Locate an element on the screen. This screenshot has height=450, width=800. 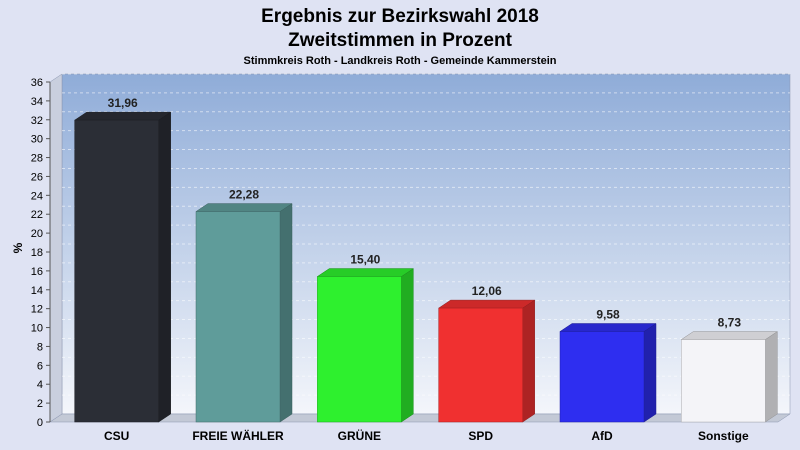
y-tick-label: 16 is located at coordinates (37, 272).